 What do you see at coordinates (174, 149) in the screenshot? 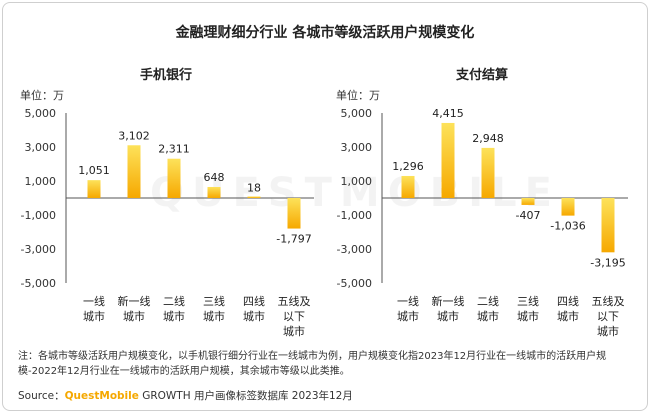
I see `data-label: 2,311` at bounding box center [174, 149].